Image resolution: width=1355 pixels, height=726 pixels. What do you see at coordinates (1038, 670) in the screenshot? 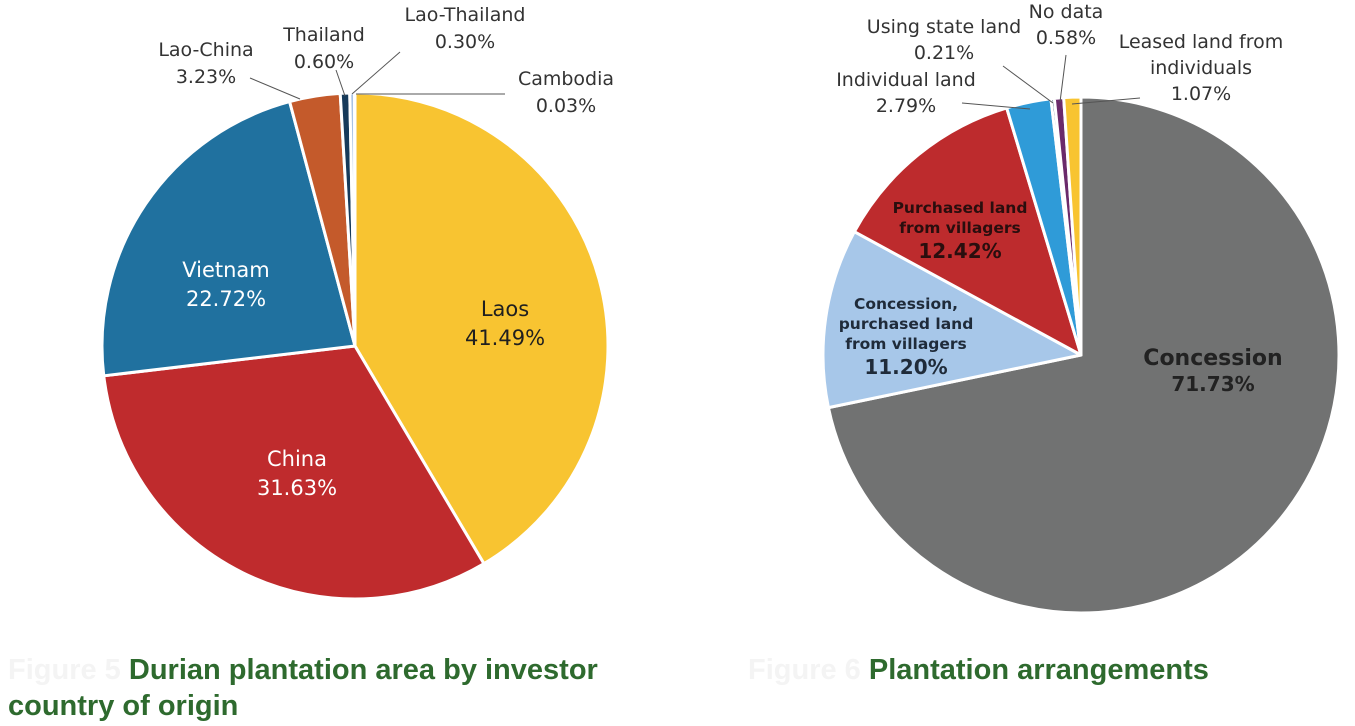
I see `figure-6-title: Plantation arrangements` at bounding box center [1038, 670].